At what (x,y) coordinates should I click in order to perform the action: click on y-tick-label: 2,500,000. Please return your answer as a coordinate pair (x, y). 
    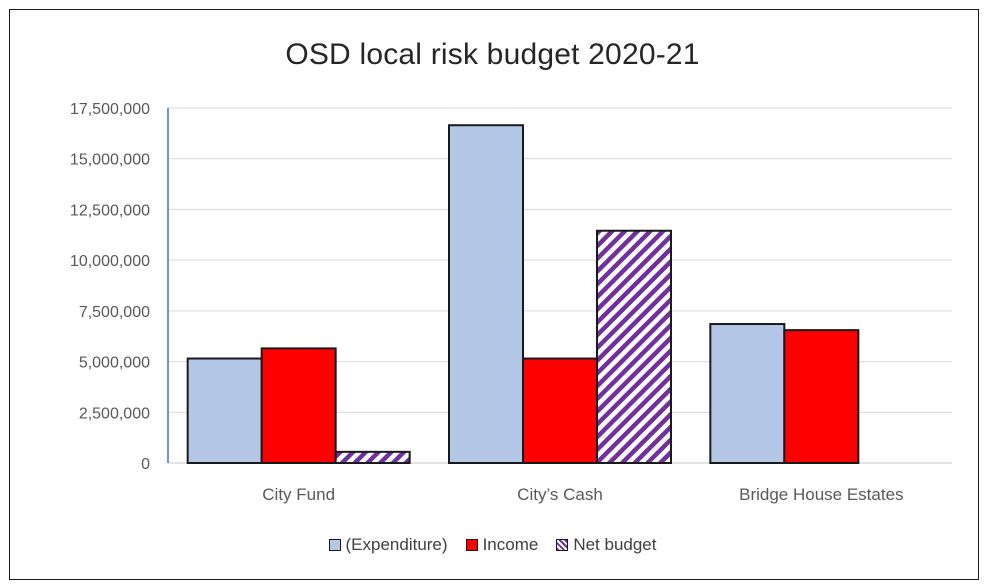
    Looking at the image, I should click on (114, 413).